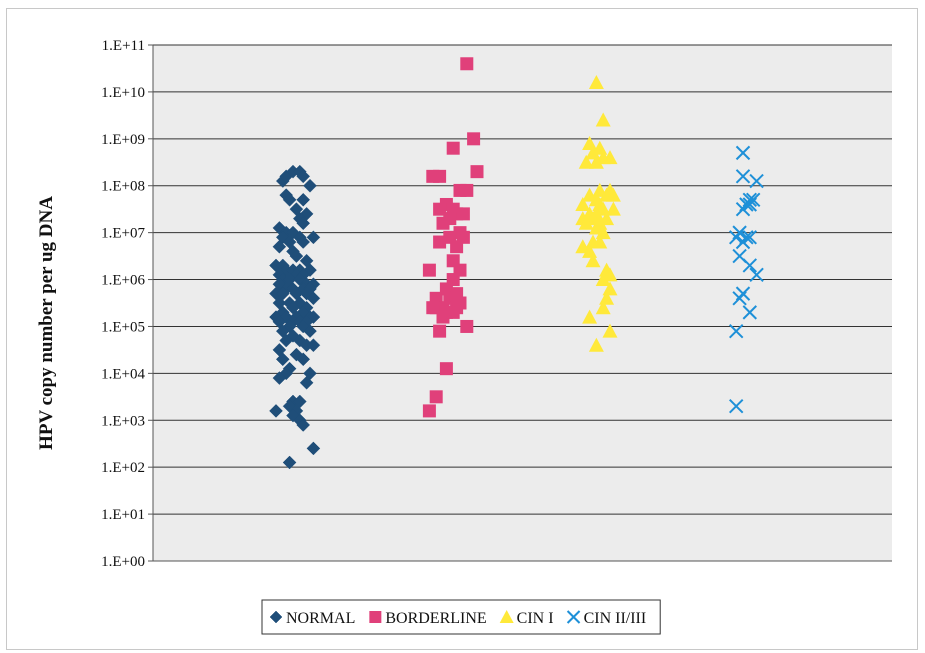 This screenshot has width=925, height=653. Describe the element at coordinates (535, 618) in the screenshot. I see `legend-label: CIN I` at that location.